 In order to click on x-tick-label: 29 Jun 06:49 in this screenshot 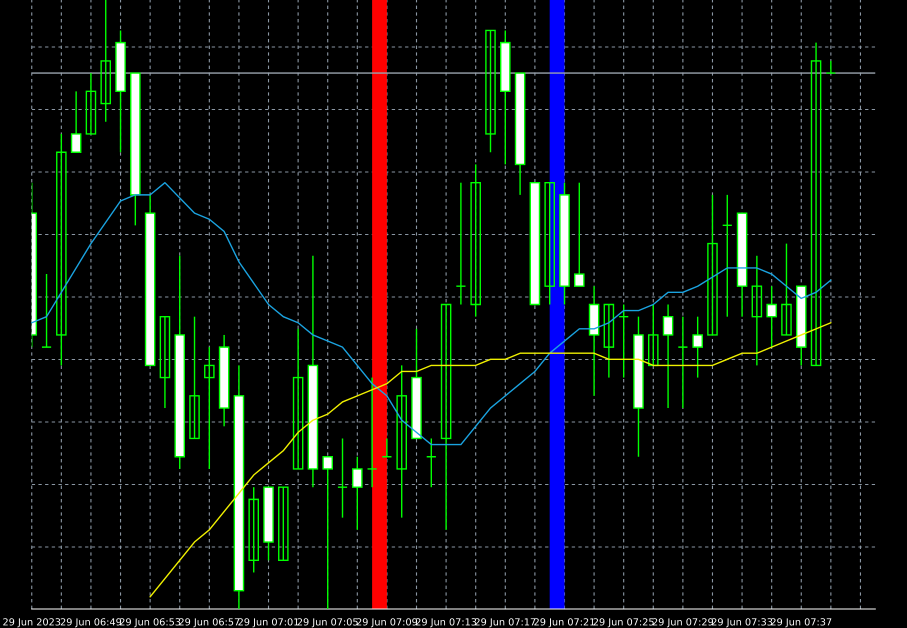, I will do `click(91, 623)`.